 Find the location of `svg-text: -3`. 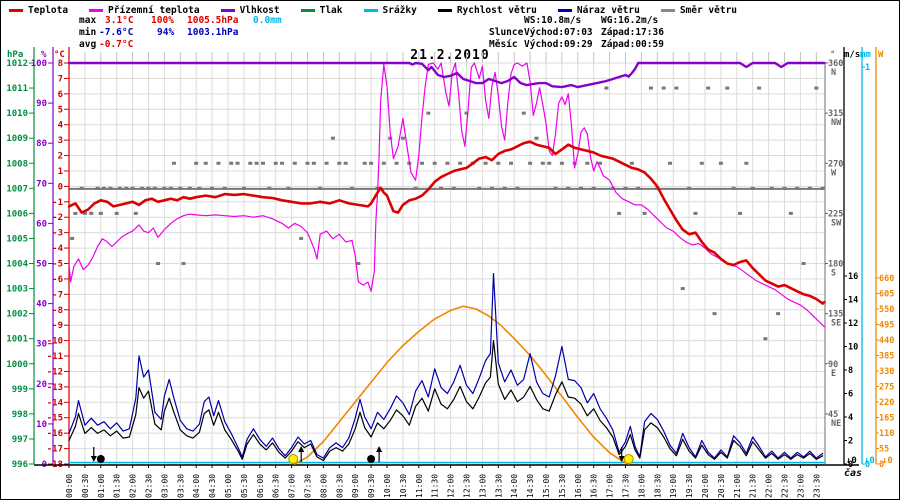

svg-text: -3 is located at coordinates (57, 234).